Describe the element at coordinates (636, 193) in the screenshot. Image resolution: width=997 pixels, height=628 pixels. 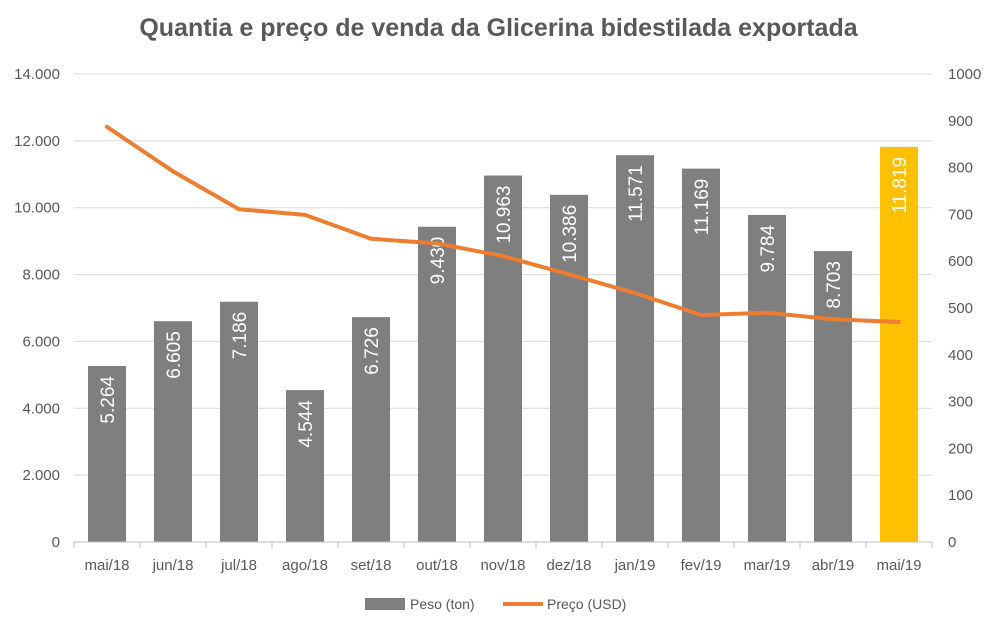
I see `bar-data-label: 11.571` at that location.